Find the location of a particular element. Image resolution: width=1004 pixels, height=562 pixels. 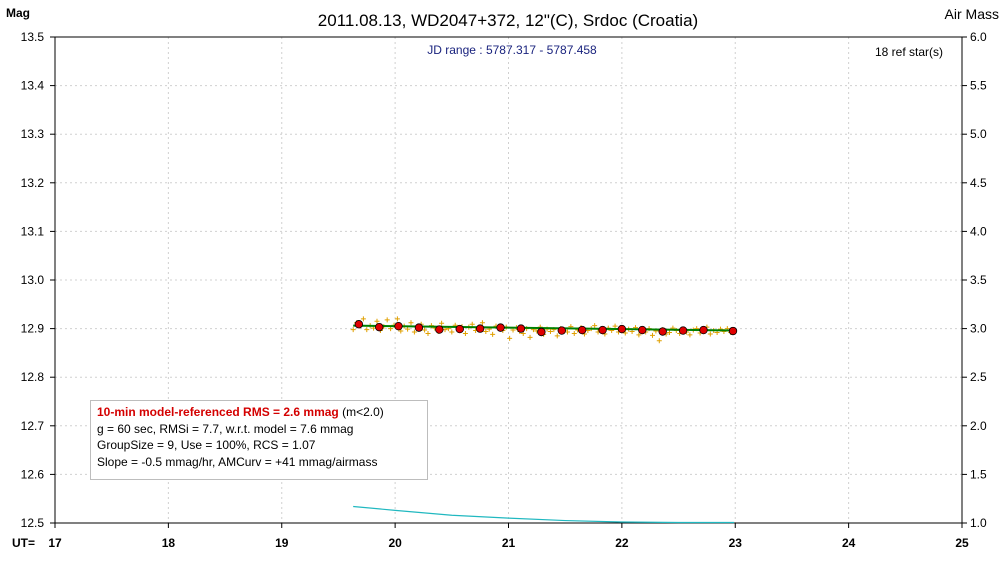

y-tick-label: 13.3 is located at coordinates (33, 134).